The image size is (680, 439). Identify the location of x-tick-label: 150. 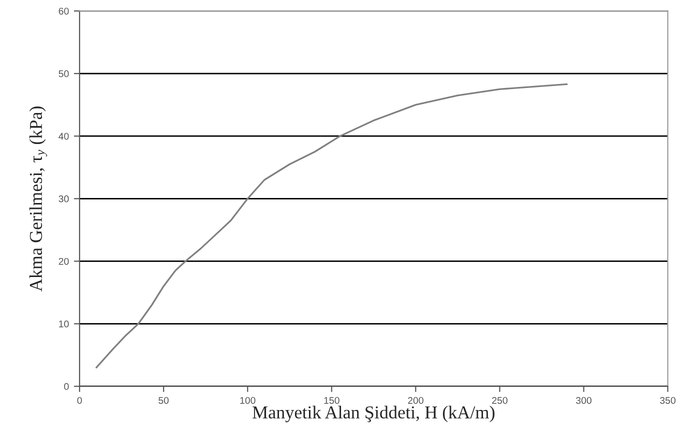
(332, 400).